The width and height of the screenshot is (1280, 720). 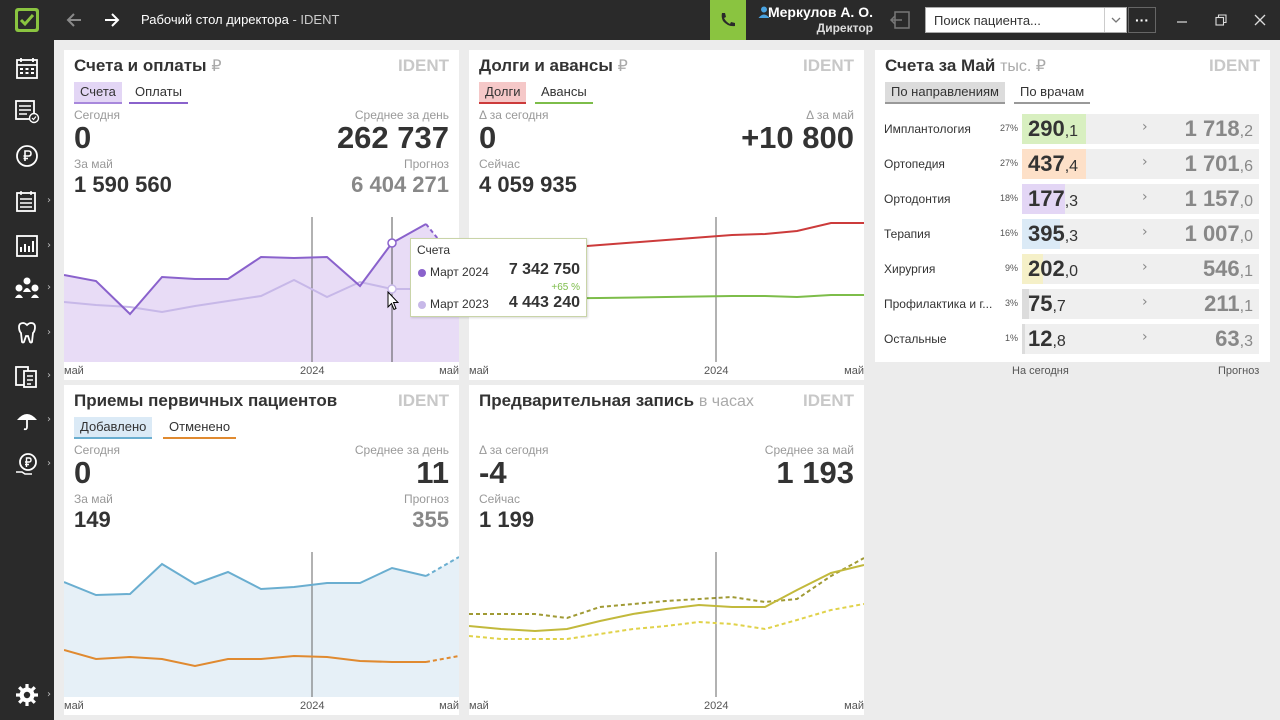 What do you see at coordinates (507, 519) in the screenshot?
I see `now-value: 1 199` at bounding box center [507, 519].